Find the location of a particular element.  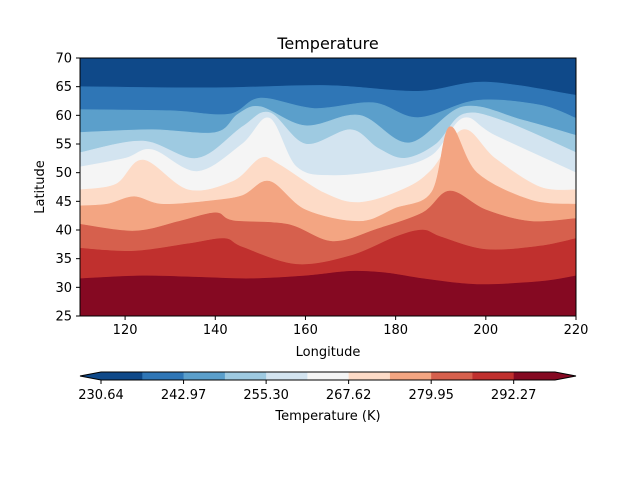

y-tick-label-40: 40 is located at coordinates (63, 231).